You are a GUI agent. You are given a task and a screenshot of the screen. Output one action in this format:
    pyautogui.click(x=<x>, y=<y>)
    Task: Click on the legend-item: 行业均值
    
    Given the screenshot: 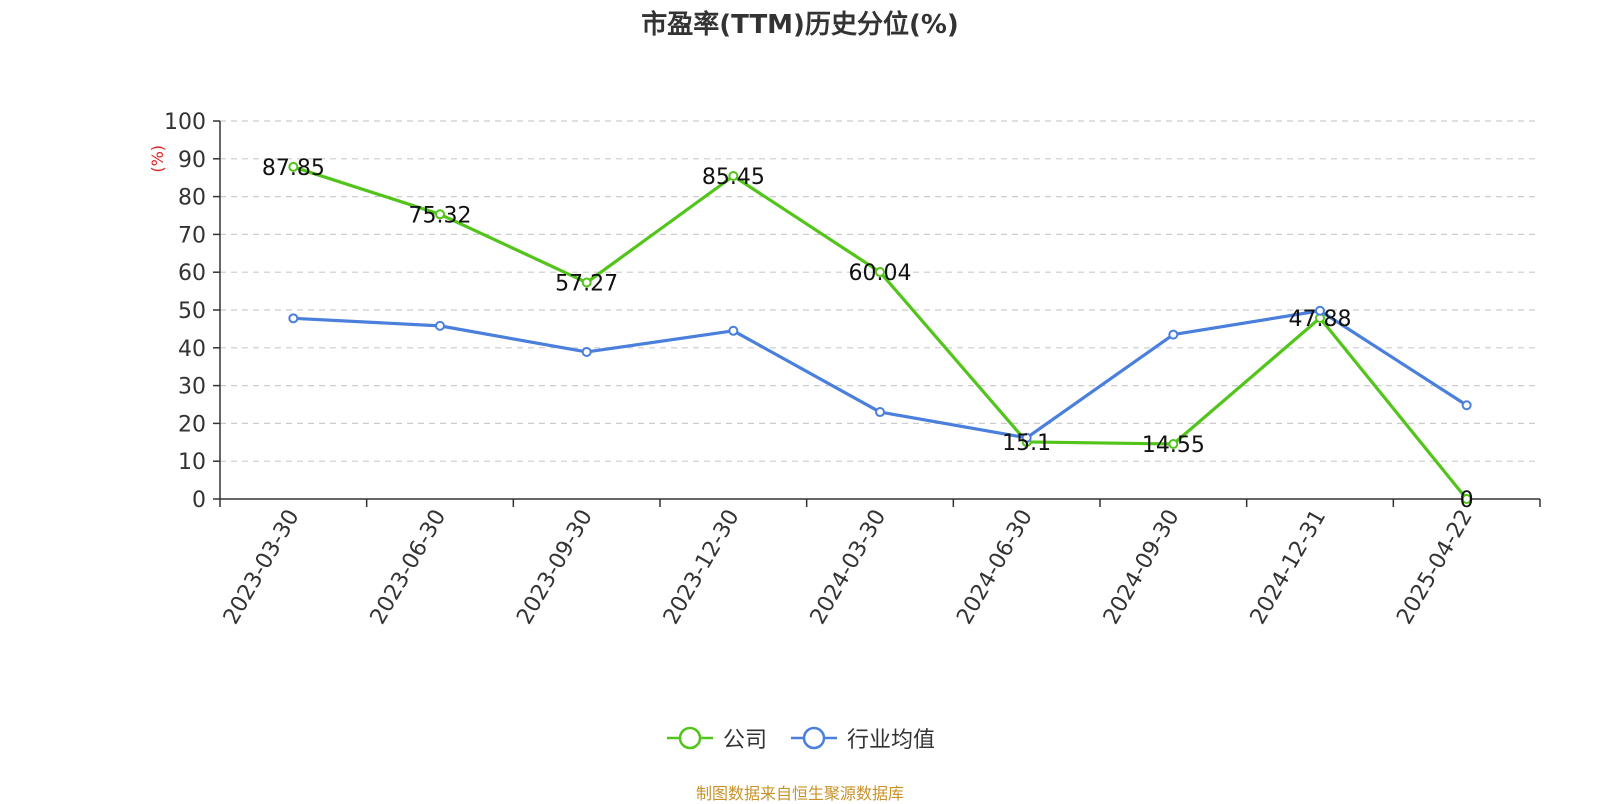 What is the action you would take?
    pyautogui.click(x=862, y=738)
    